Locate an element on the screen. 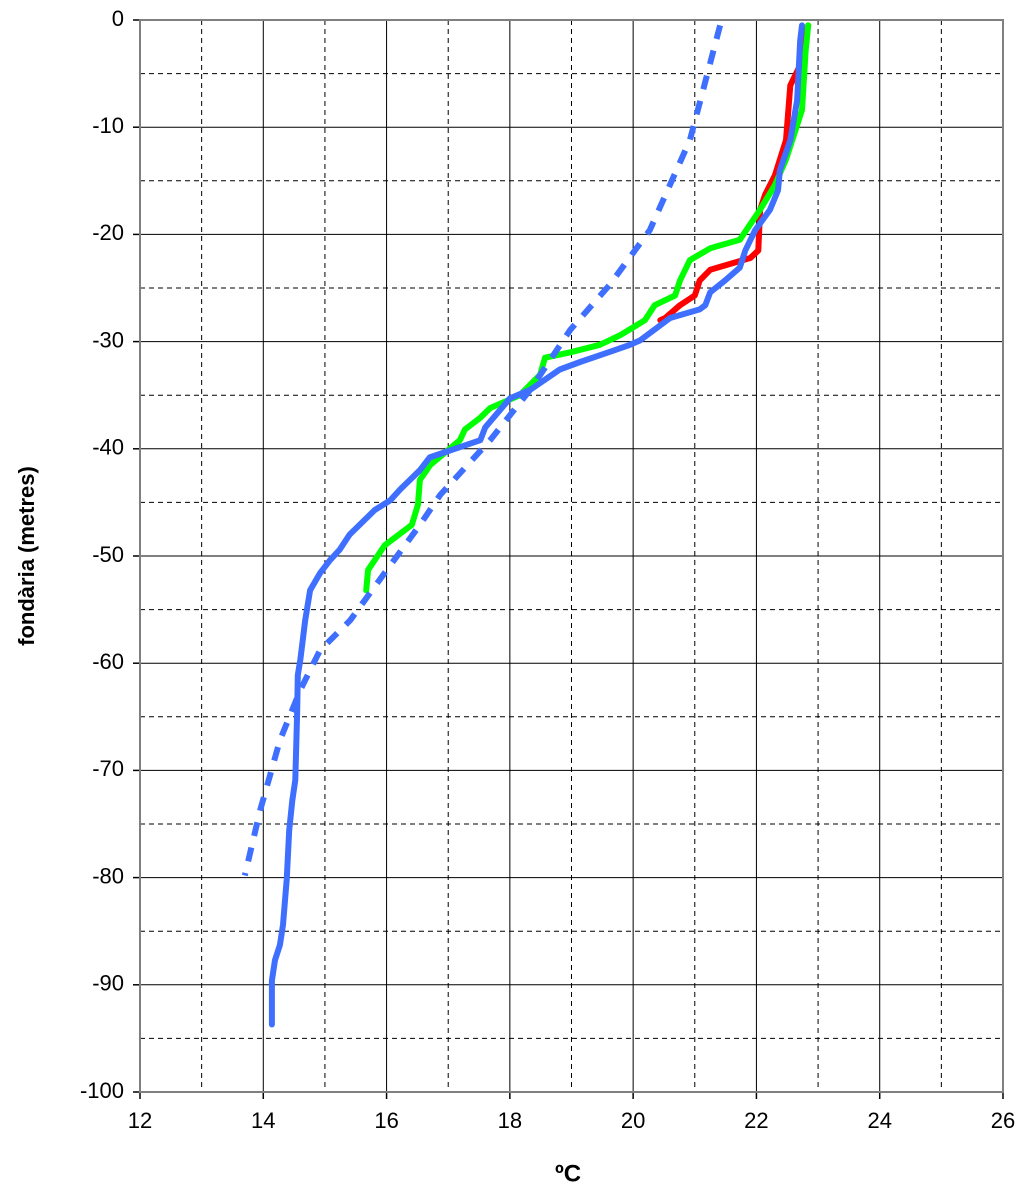 The image size is (1025, 1204). y-tick-label: -10 is located at coordinates (108, 125).